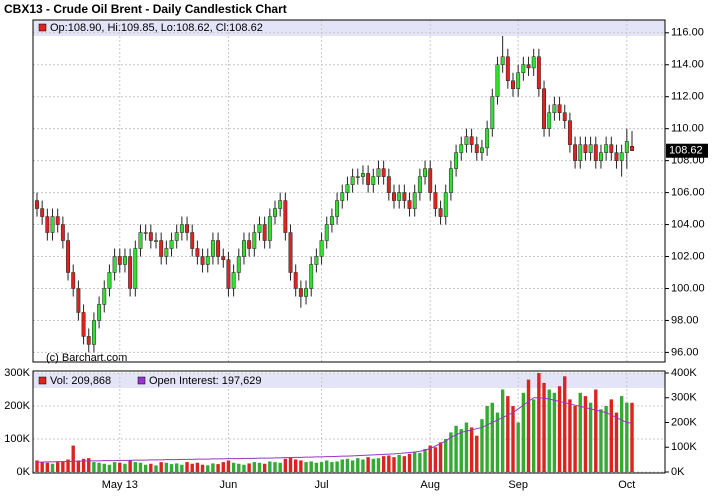 This screenshot has height=500, width=712. Describe the element at coordinates (80, 381) in the screenshot. I see `volume-legend: Vol: 209,868` at that location.